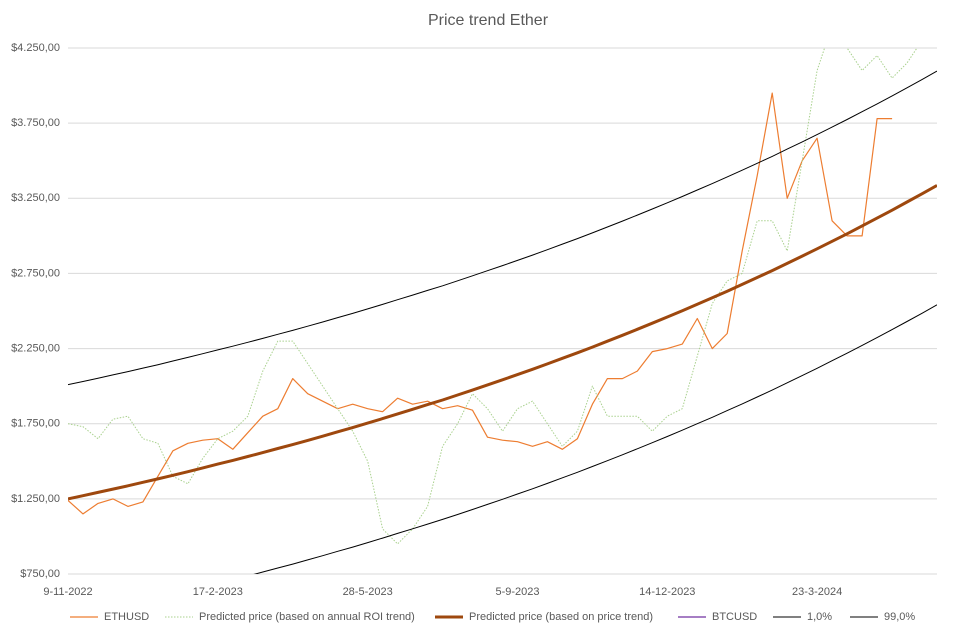 This screenshot has height=638, width=977. What do you see at coordinates (817, 592) in the screenshot?
I see `x-tick-label: 23-3-2024` at bounding box center [817, 592].